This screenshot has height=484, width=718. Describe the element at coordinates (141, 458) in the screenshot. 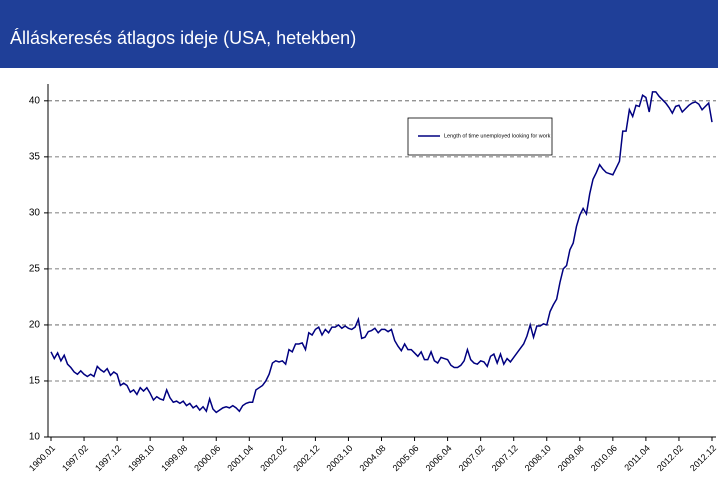

I see `x-tick-label: 1998.10` at that location.